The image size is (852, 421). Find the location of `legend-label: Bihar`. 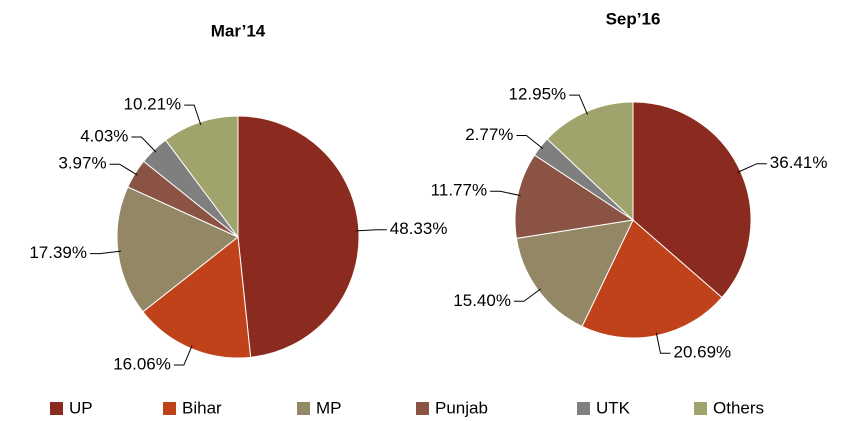

legend-label: Bihar is located at coordinates (202, 407).